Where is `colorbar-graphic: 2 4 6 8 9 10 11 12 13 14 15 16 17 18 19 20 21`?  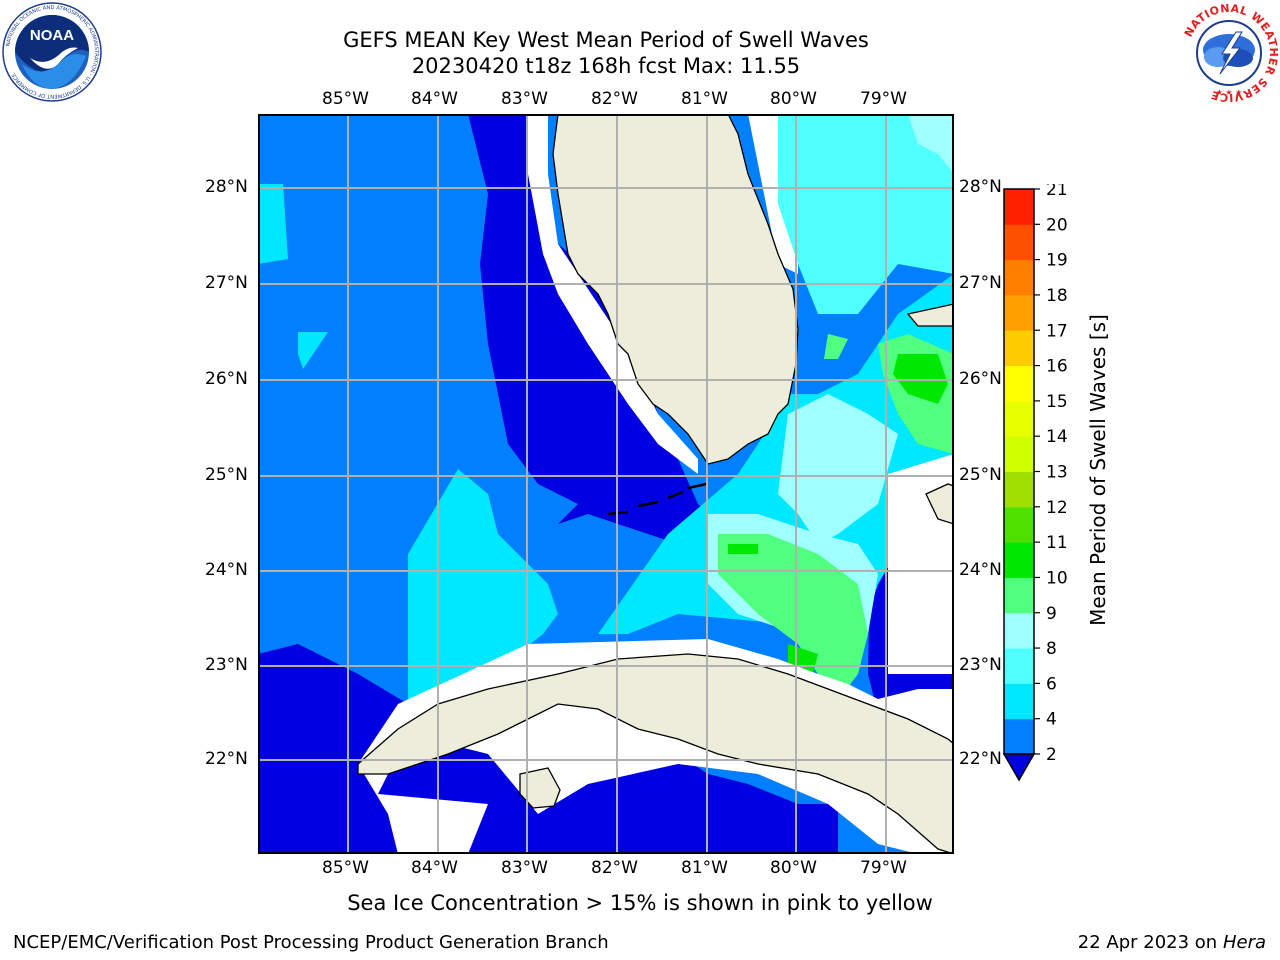
colorbar-graphic: 2 4 6 8 9 10 11 12 13 14 15 16 17 18 19 20 21 is located at coordinates (1035, 481).